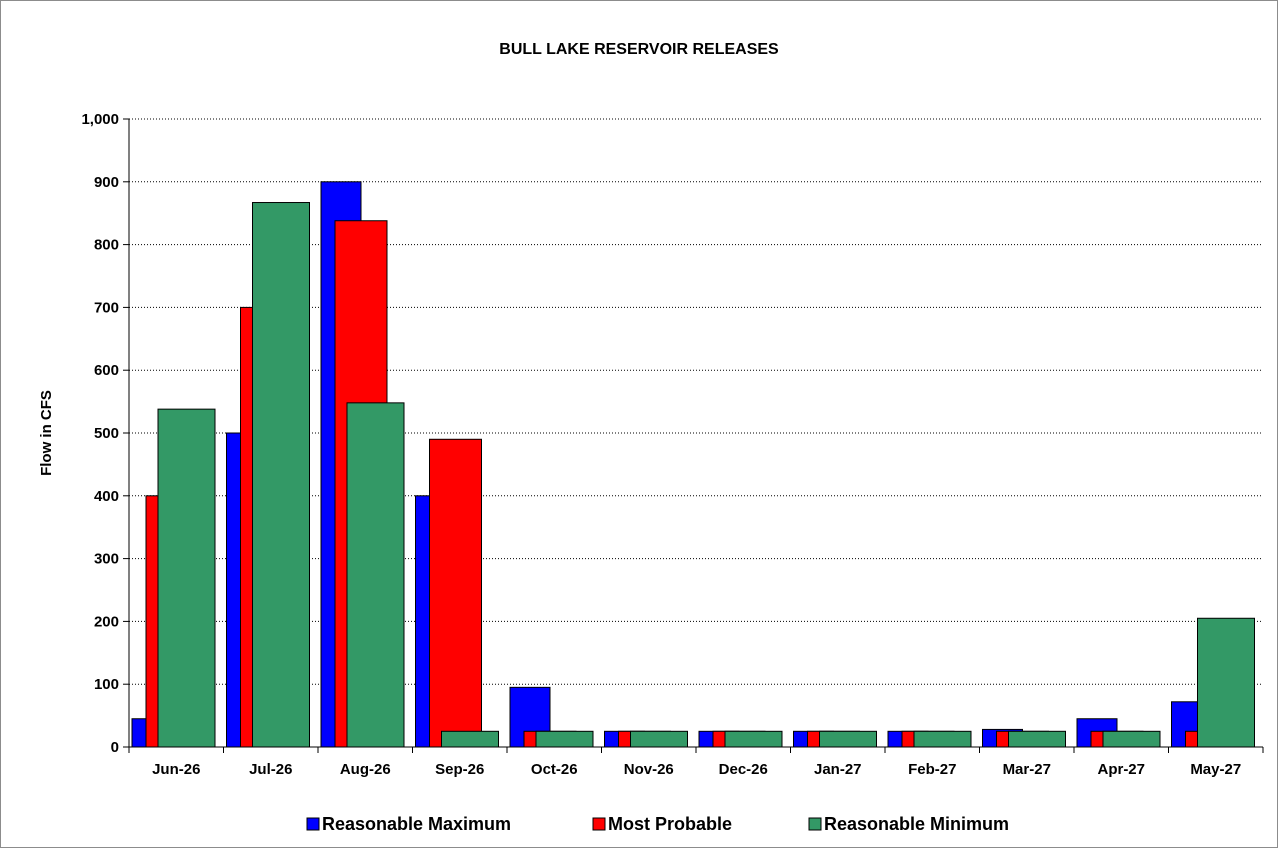  I want to click on y-tick-label: 1,000, so click(100, 119).